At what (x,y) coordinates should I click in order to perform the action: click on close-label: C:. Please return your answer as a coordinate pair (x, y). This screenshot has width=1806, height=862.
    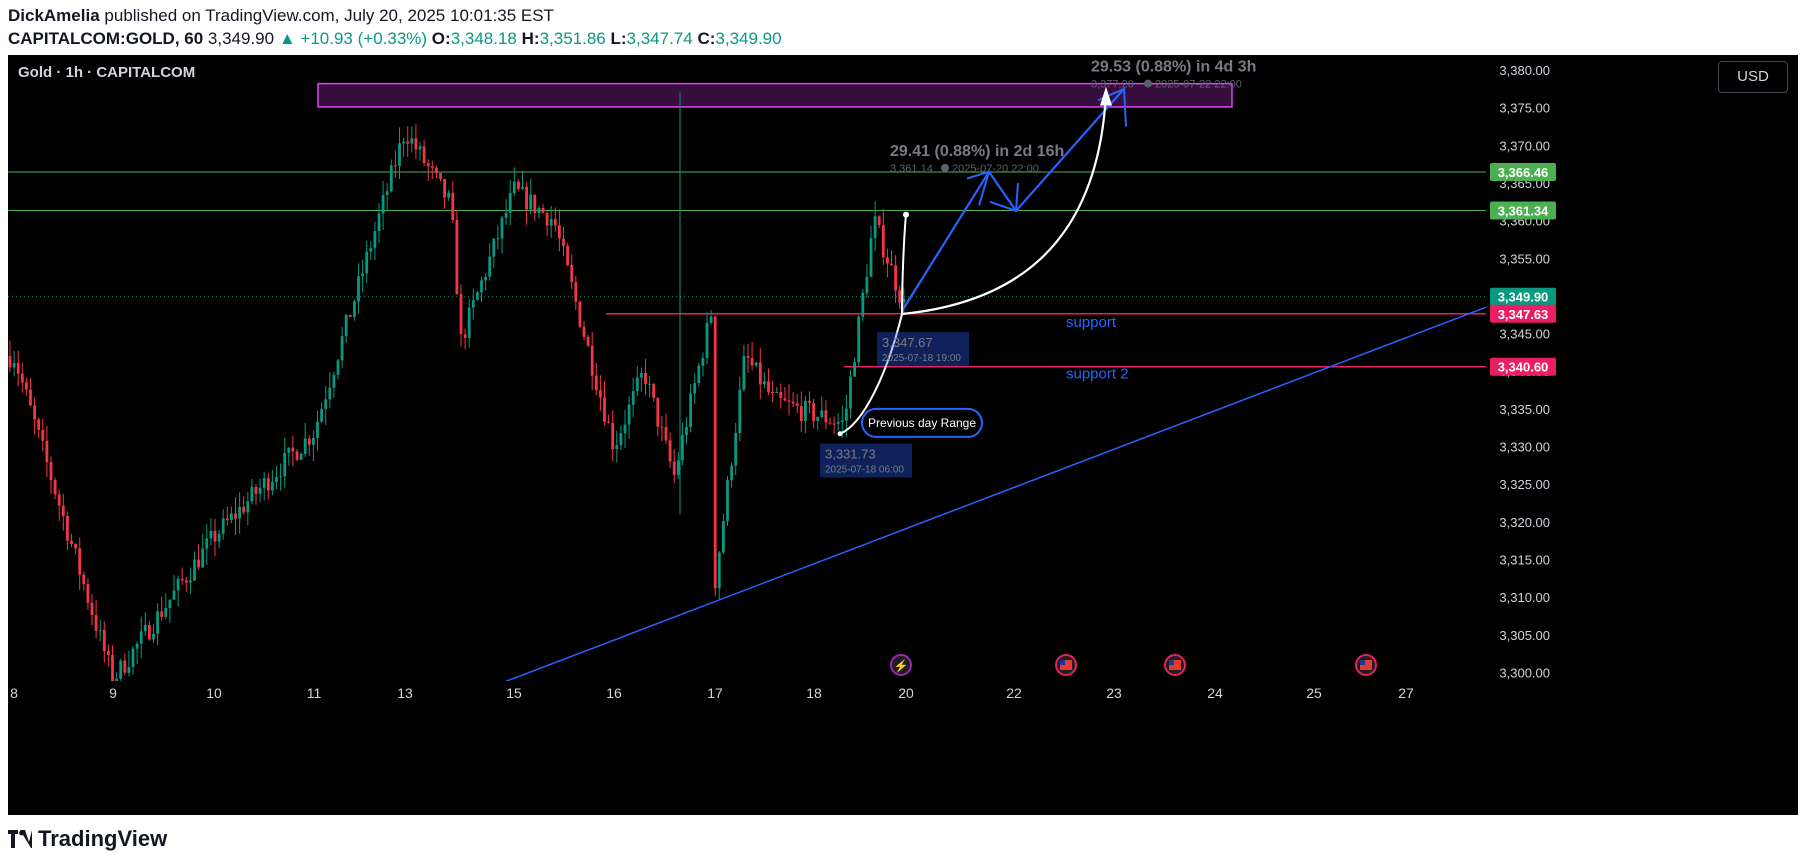
    Looking at the image, I should click on (706, 38).